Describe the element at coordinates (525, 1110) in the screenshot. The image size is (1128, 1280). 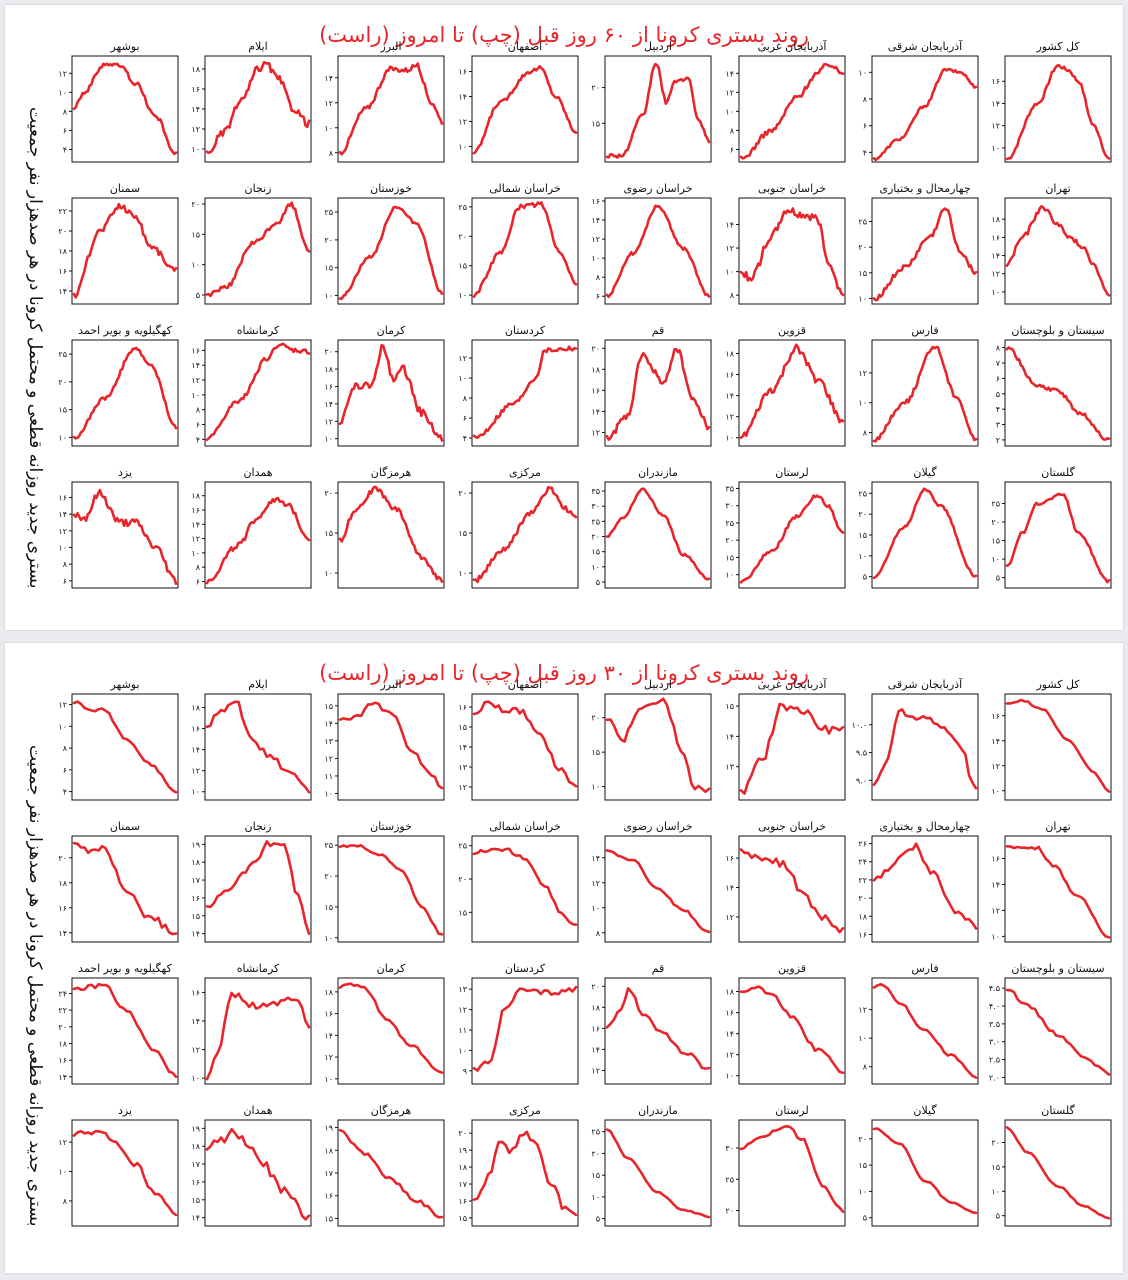
I see `subplot-title: مرکزی` at that location.